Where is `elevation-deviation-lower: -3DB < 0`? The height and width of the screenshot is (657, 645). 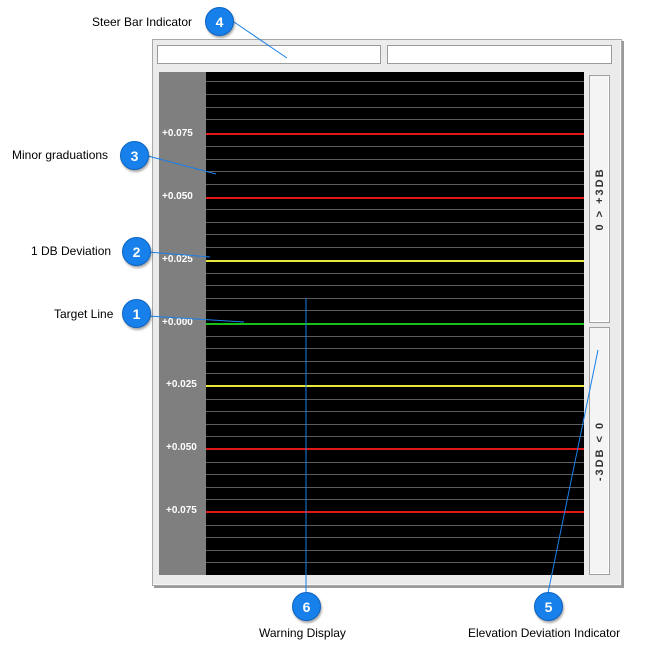 elevation-deviation-lower: -3DB < 0 is located at coordinates (599, 451).